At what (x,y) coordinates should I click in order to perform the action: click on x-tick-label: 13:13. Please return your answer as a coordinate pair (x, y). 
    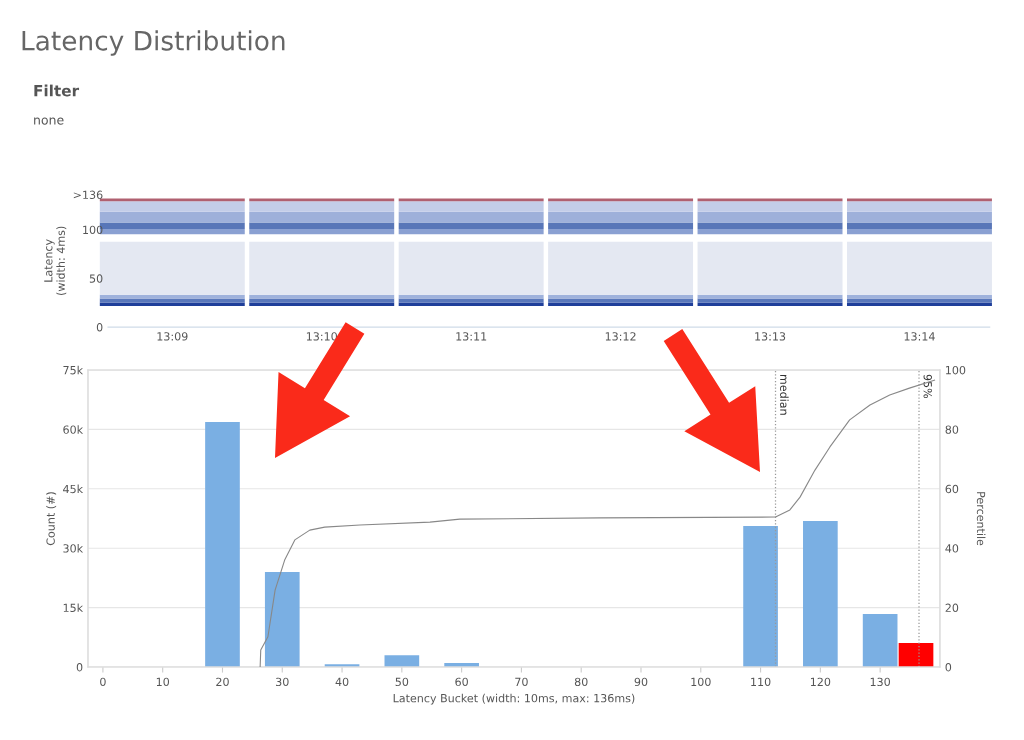
    Looking at the image, I should click on (770, 336).